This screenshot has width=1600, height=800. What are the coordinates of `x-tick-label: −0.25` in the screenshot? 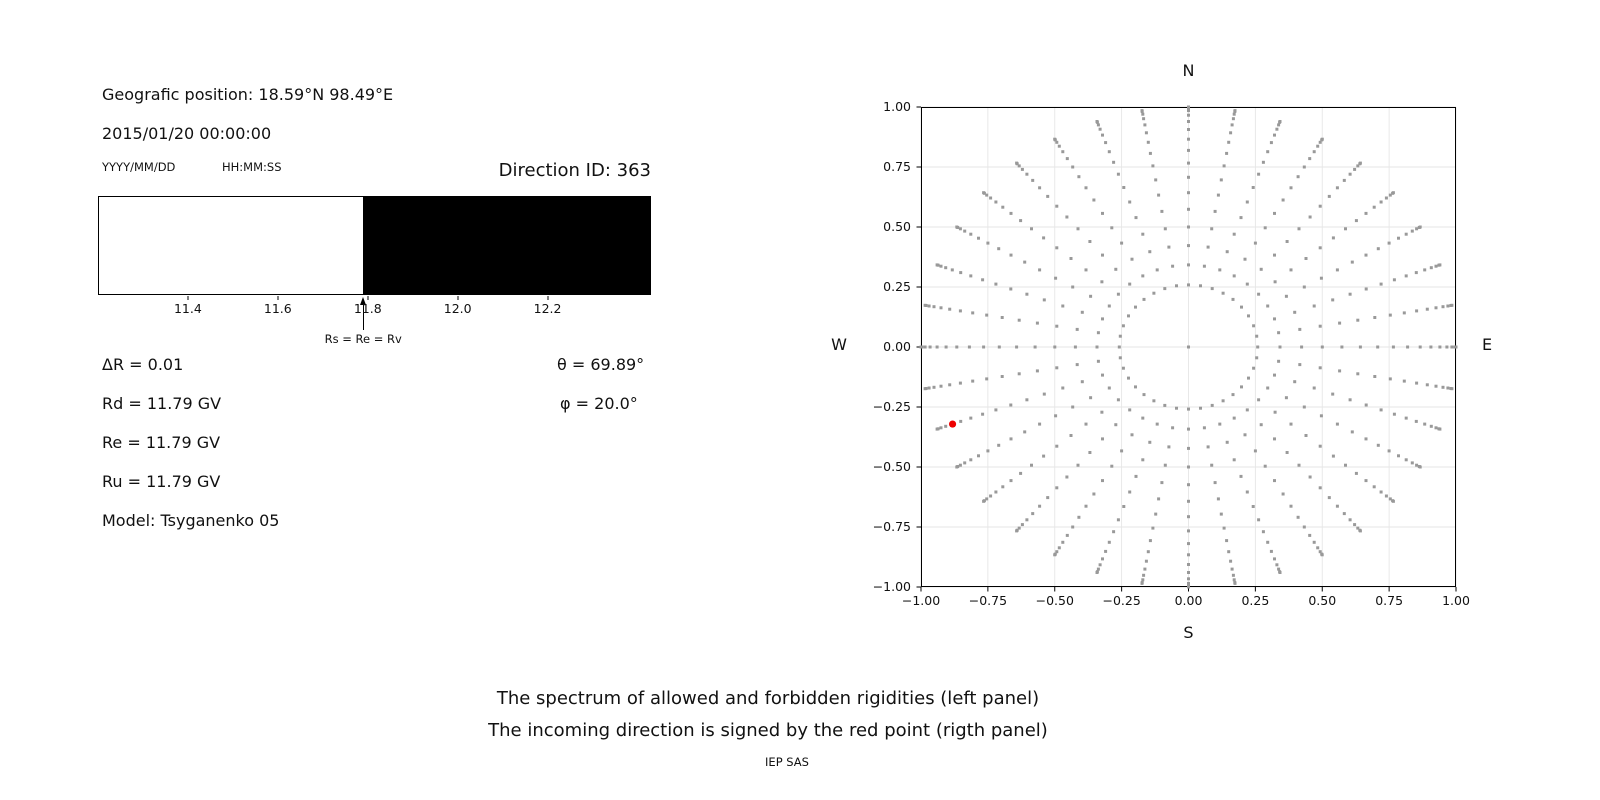 It's located at (1121, 600).